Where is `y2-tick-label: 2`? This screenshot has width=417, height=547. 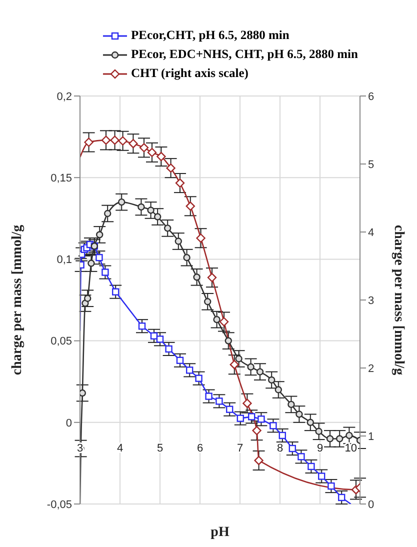
y2-tick-label: 2 is located at coordinates (371, 368).